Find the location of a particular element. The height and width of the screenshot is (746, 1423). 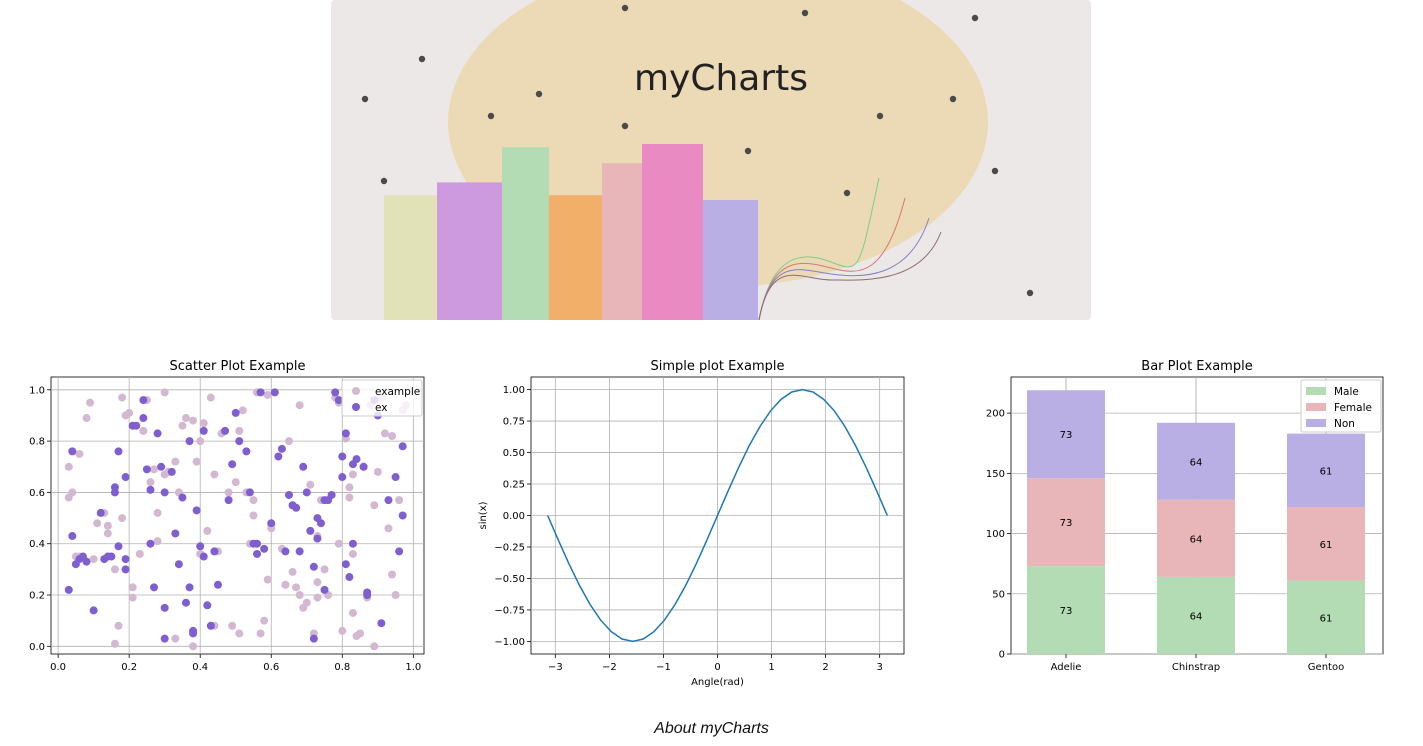

y-tick-label: 0.75 is located at coordinates (514, 422).